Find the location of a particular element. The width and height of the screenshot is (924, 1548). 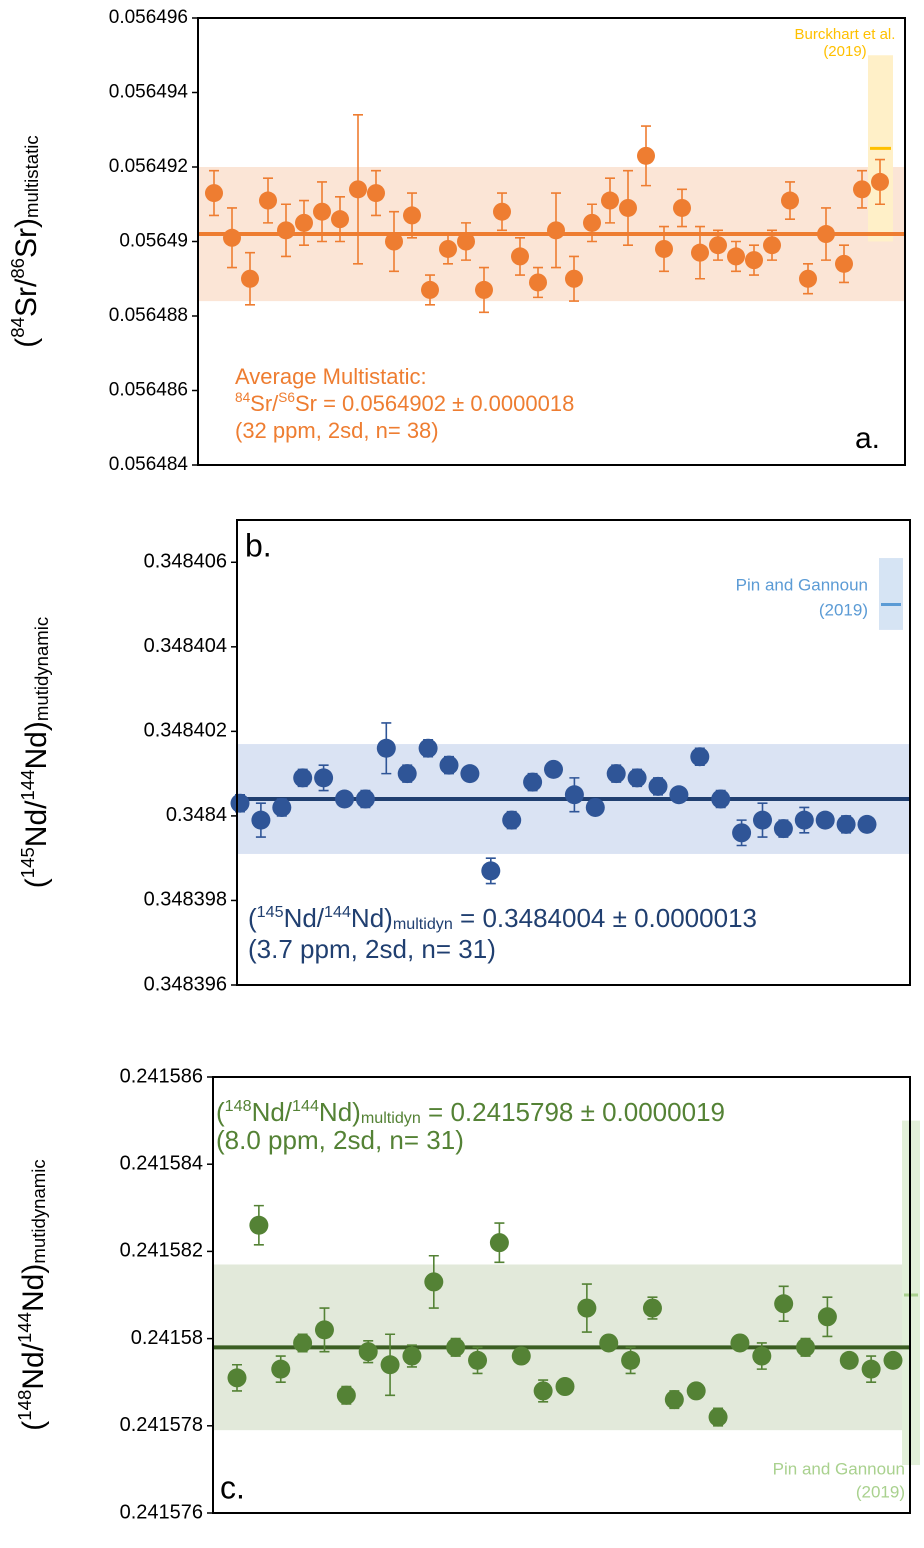

y-tick-label: 0.348406 is located at coordinates (185, 562).